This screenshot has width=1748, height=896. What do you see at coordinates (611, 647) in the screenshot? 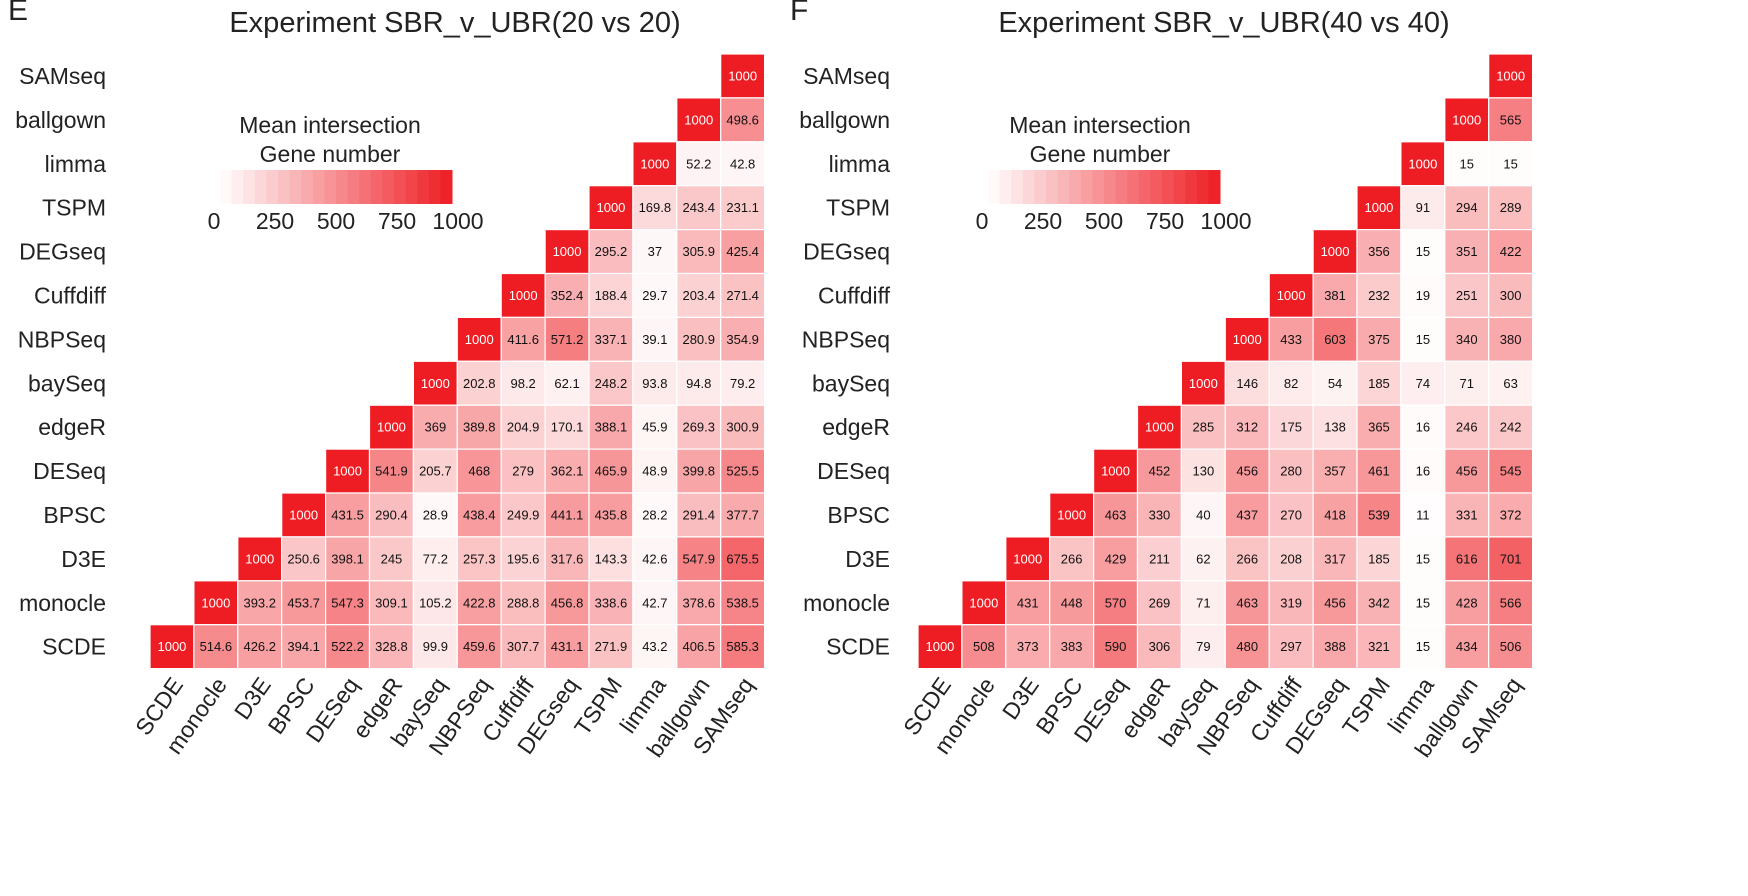
I see `heatmap-cell-SCDE-TSPM` at bounding box center [611, 647].